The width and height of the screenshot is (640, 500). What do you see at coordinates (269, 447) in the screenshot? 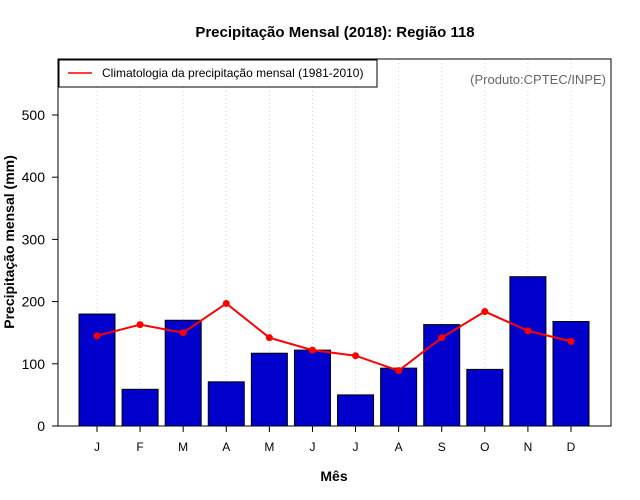
I see `x-tick-label-5: M` at bounding box center [269, 447].